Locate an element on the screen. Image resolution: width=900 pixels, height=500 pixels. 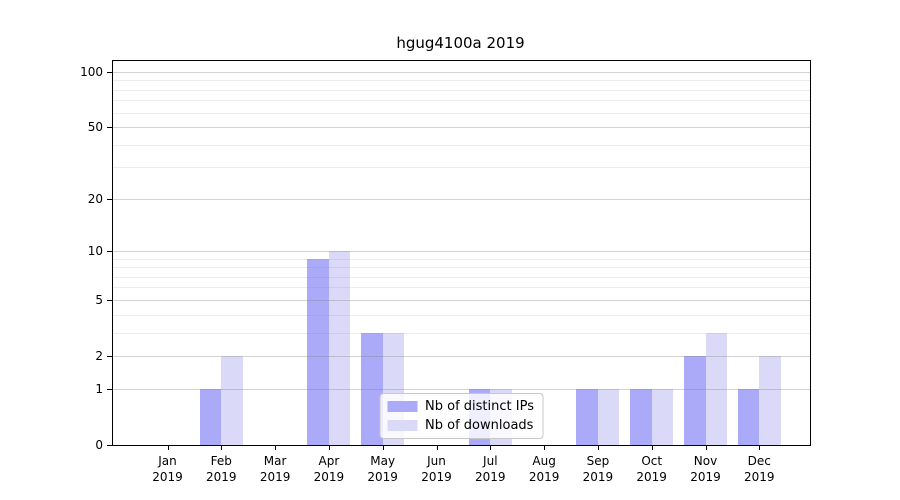
legend-entry-distinct-ips: Nb of distinct IPs is located at coordinates (460, 406).